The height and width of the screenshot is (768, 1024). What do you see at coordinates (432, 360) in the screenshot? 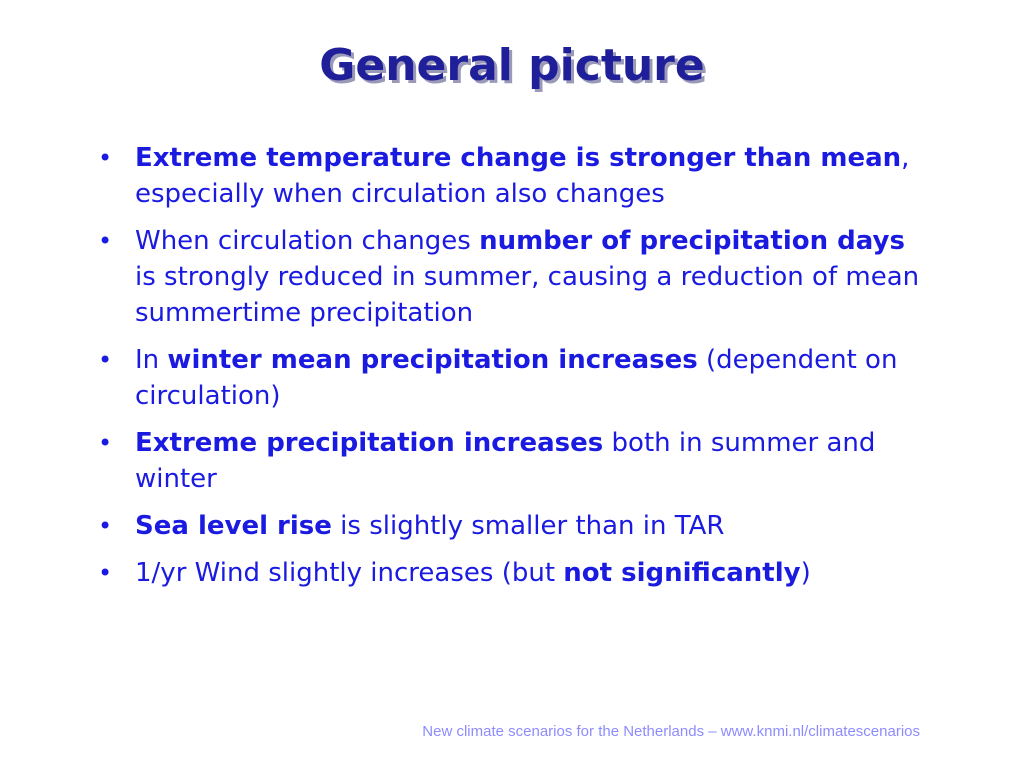
I see `bullet-text-bold: winter mean precipitation increases` at bounding box center [432, 360].